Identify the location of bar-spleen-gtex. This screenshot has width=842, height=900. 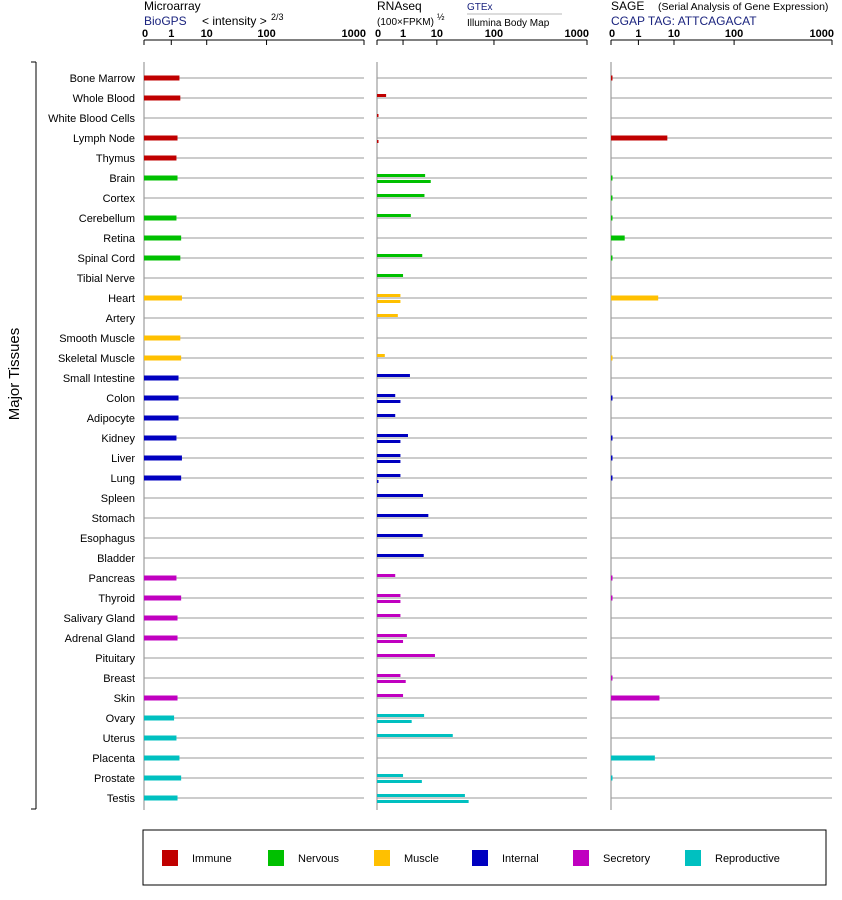
(400, 495).